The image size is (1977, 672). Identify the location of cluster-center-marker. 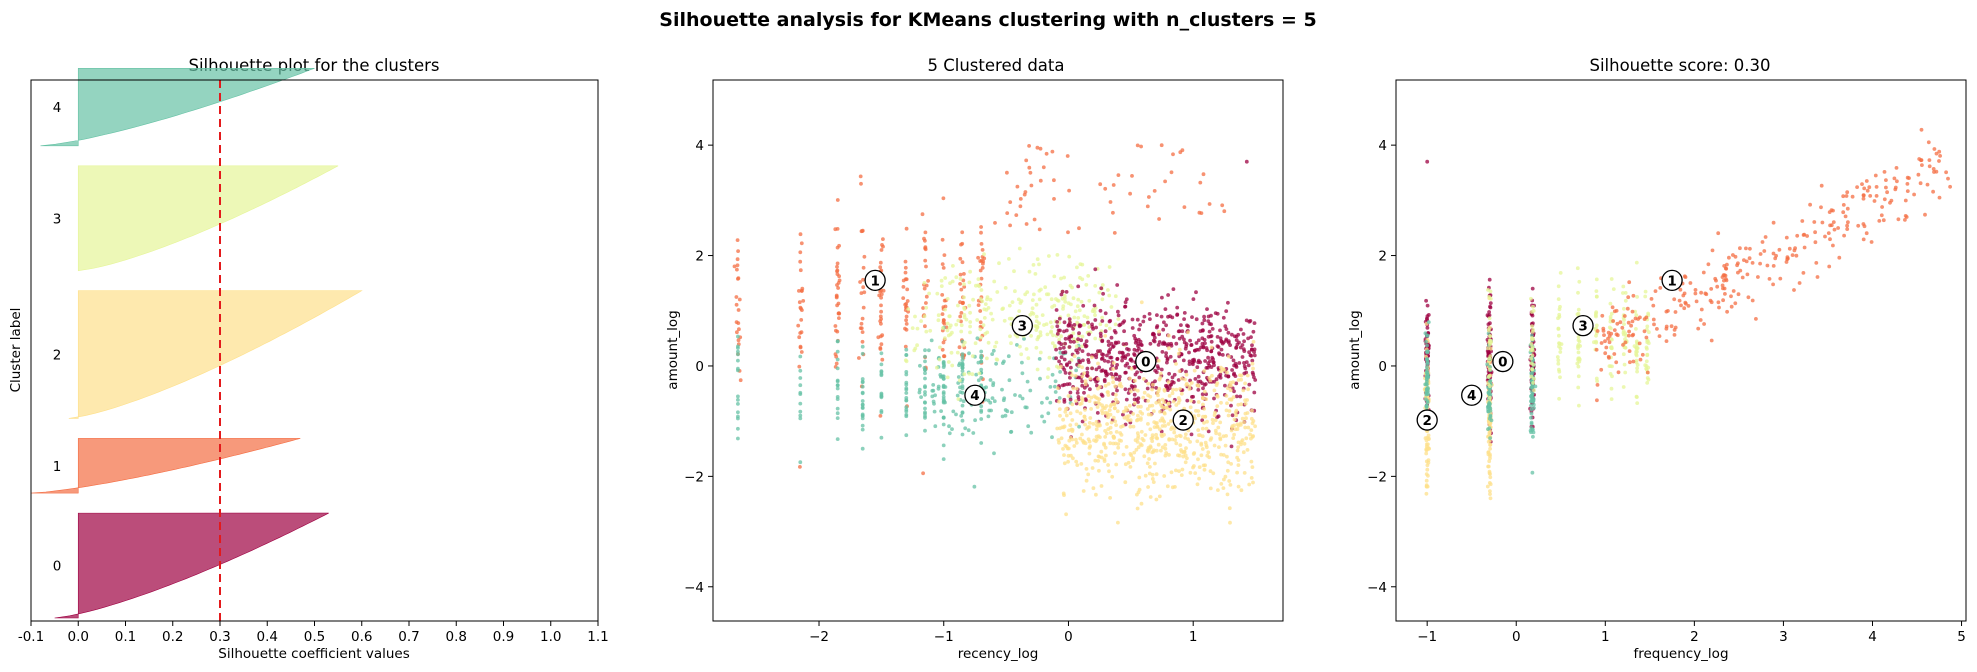
(1022, 326).